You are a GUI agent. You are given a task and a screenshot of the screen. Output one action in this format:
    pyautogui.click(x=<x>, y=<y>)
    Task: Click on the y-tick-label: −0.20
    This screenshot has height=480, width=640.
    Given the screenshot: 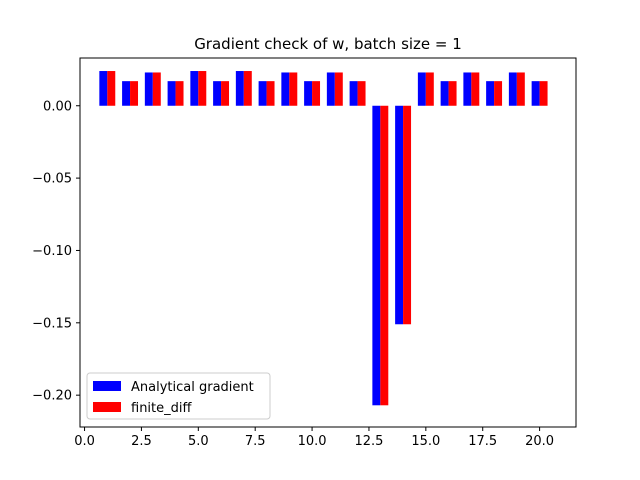 What is the action you would take?
    pyautogui.click(x=52, y=396)
    